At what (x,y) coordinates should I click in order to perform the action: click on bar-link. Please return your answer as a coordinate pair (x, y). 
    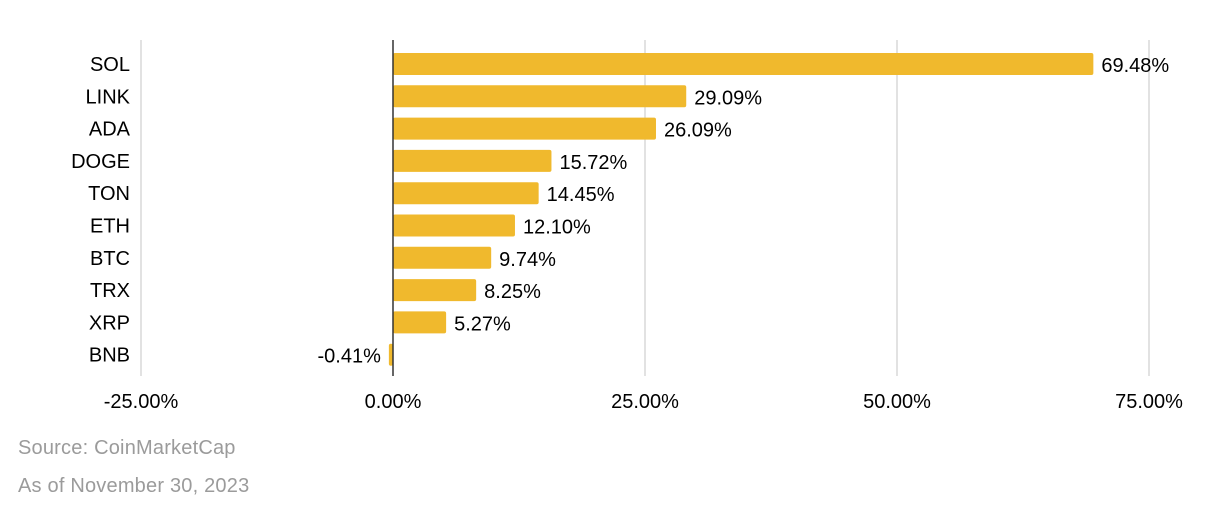
    Looking at the image, I should click on (540, 96).